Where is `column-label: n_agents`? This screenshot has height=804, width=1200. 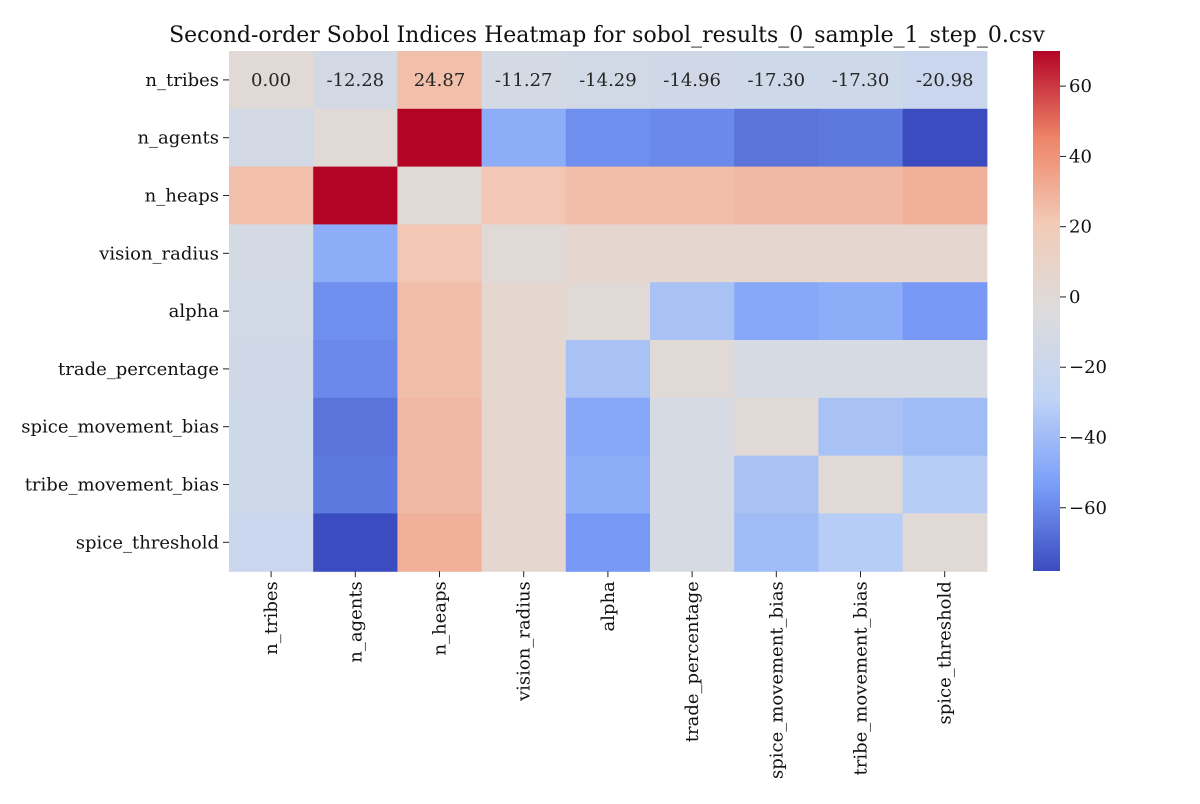
column-label: n_agents is located at coordinates (355, 622).